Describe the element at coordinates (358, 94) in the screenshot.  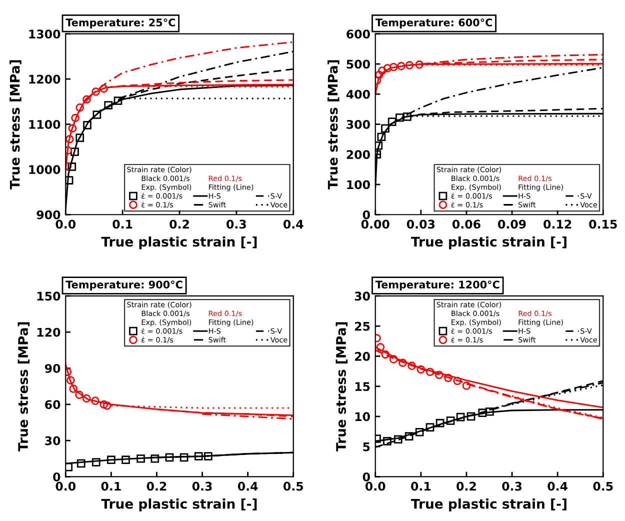
I see `y-tick-label: 400` at that location.